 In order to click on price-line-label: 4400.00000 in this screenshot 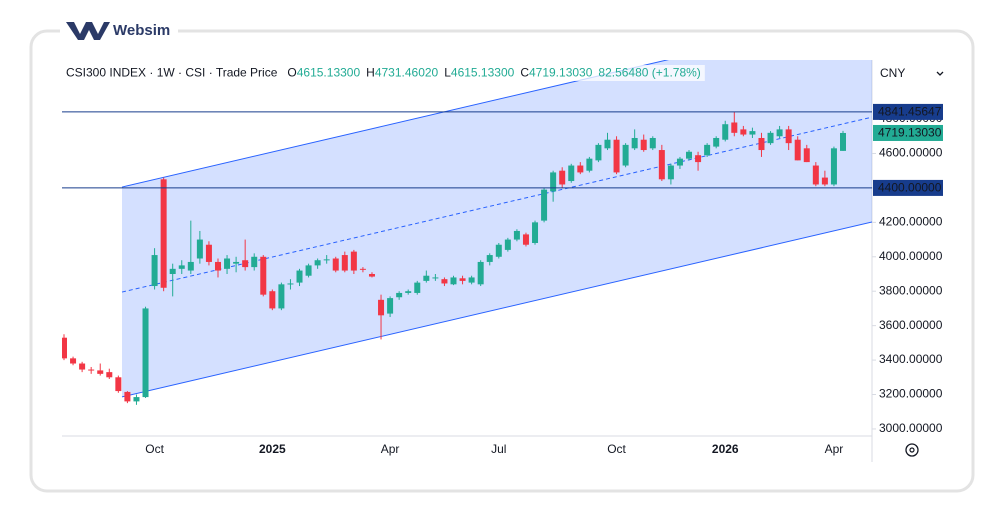, I will do `click(910, 188)`.